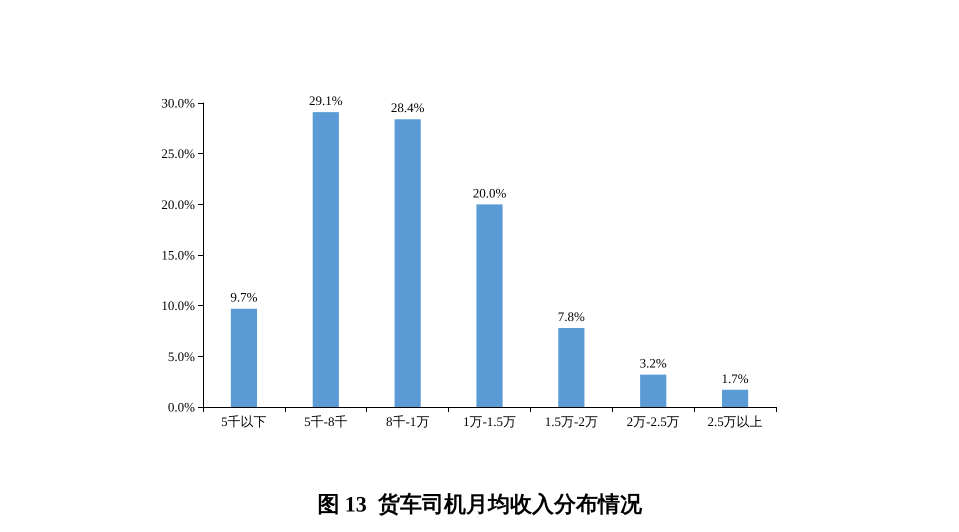 The image size is (959, 532). What do you see at coordinates (178, 154) in the screenshot?
I see `y-tick-label: 25.0%` at bounding box center [178, 154].